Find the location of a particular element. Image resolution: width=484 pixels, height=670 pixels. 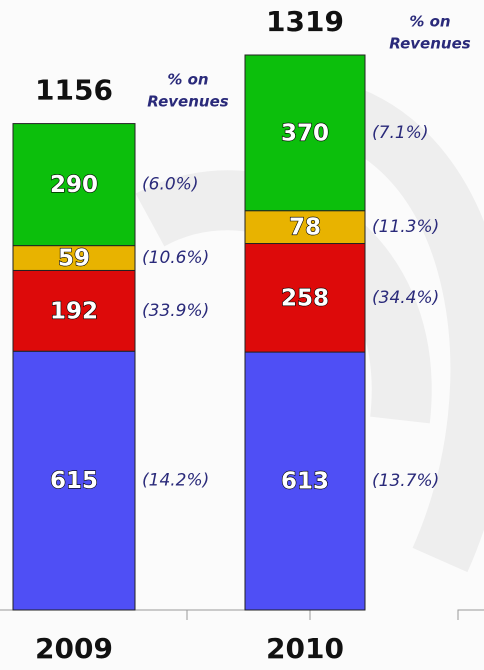

segment-label: 78 is located at coordinates (305, 228).